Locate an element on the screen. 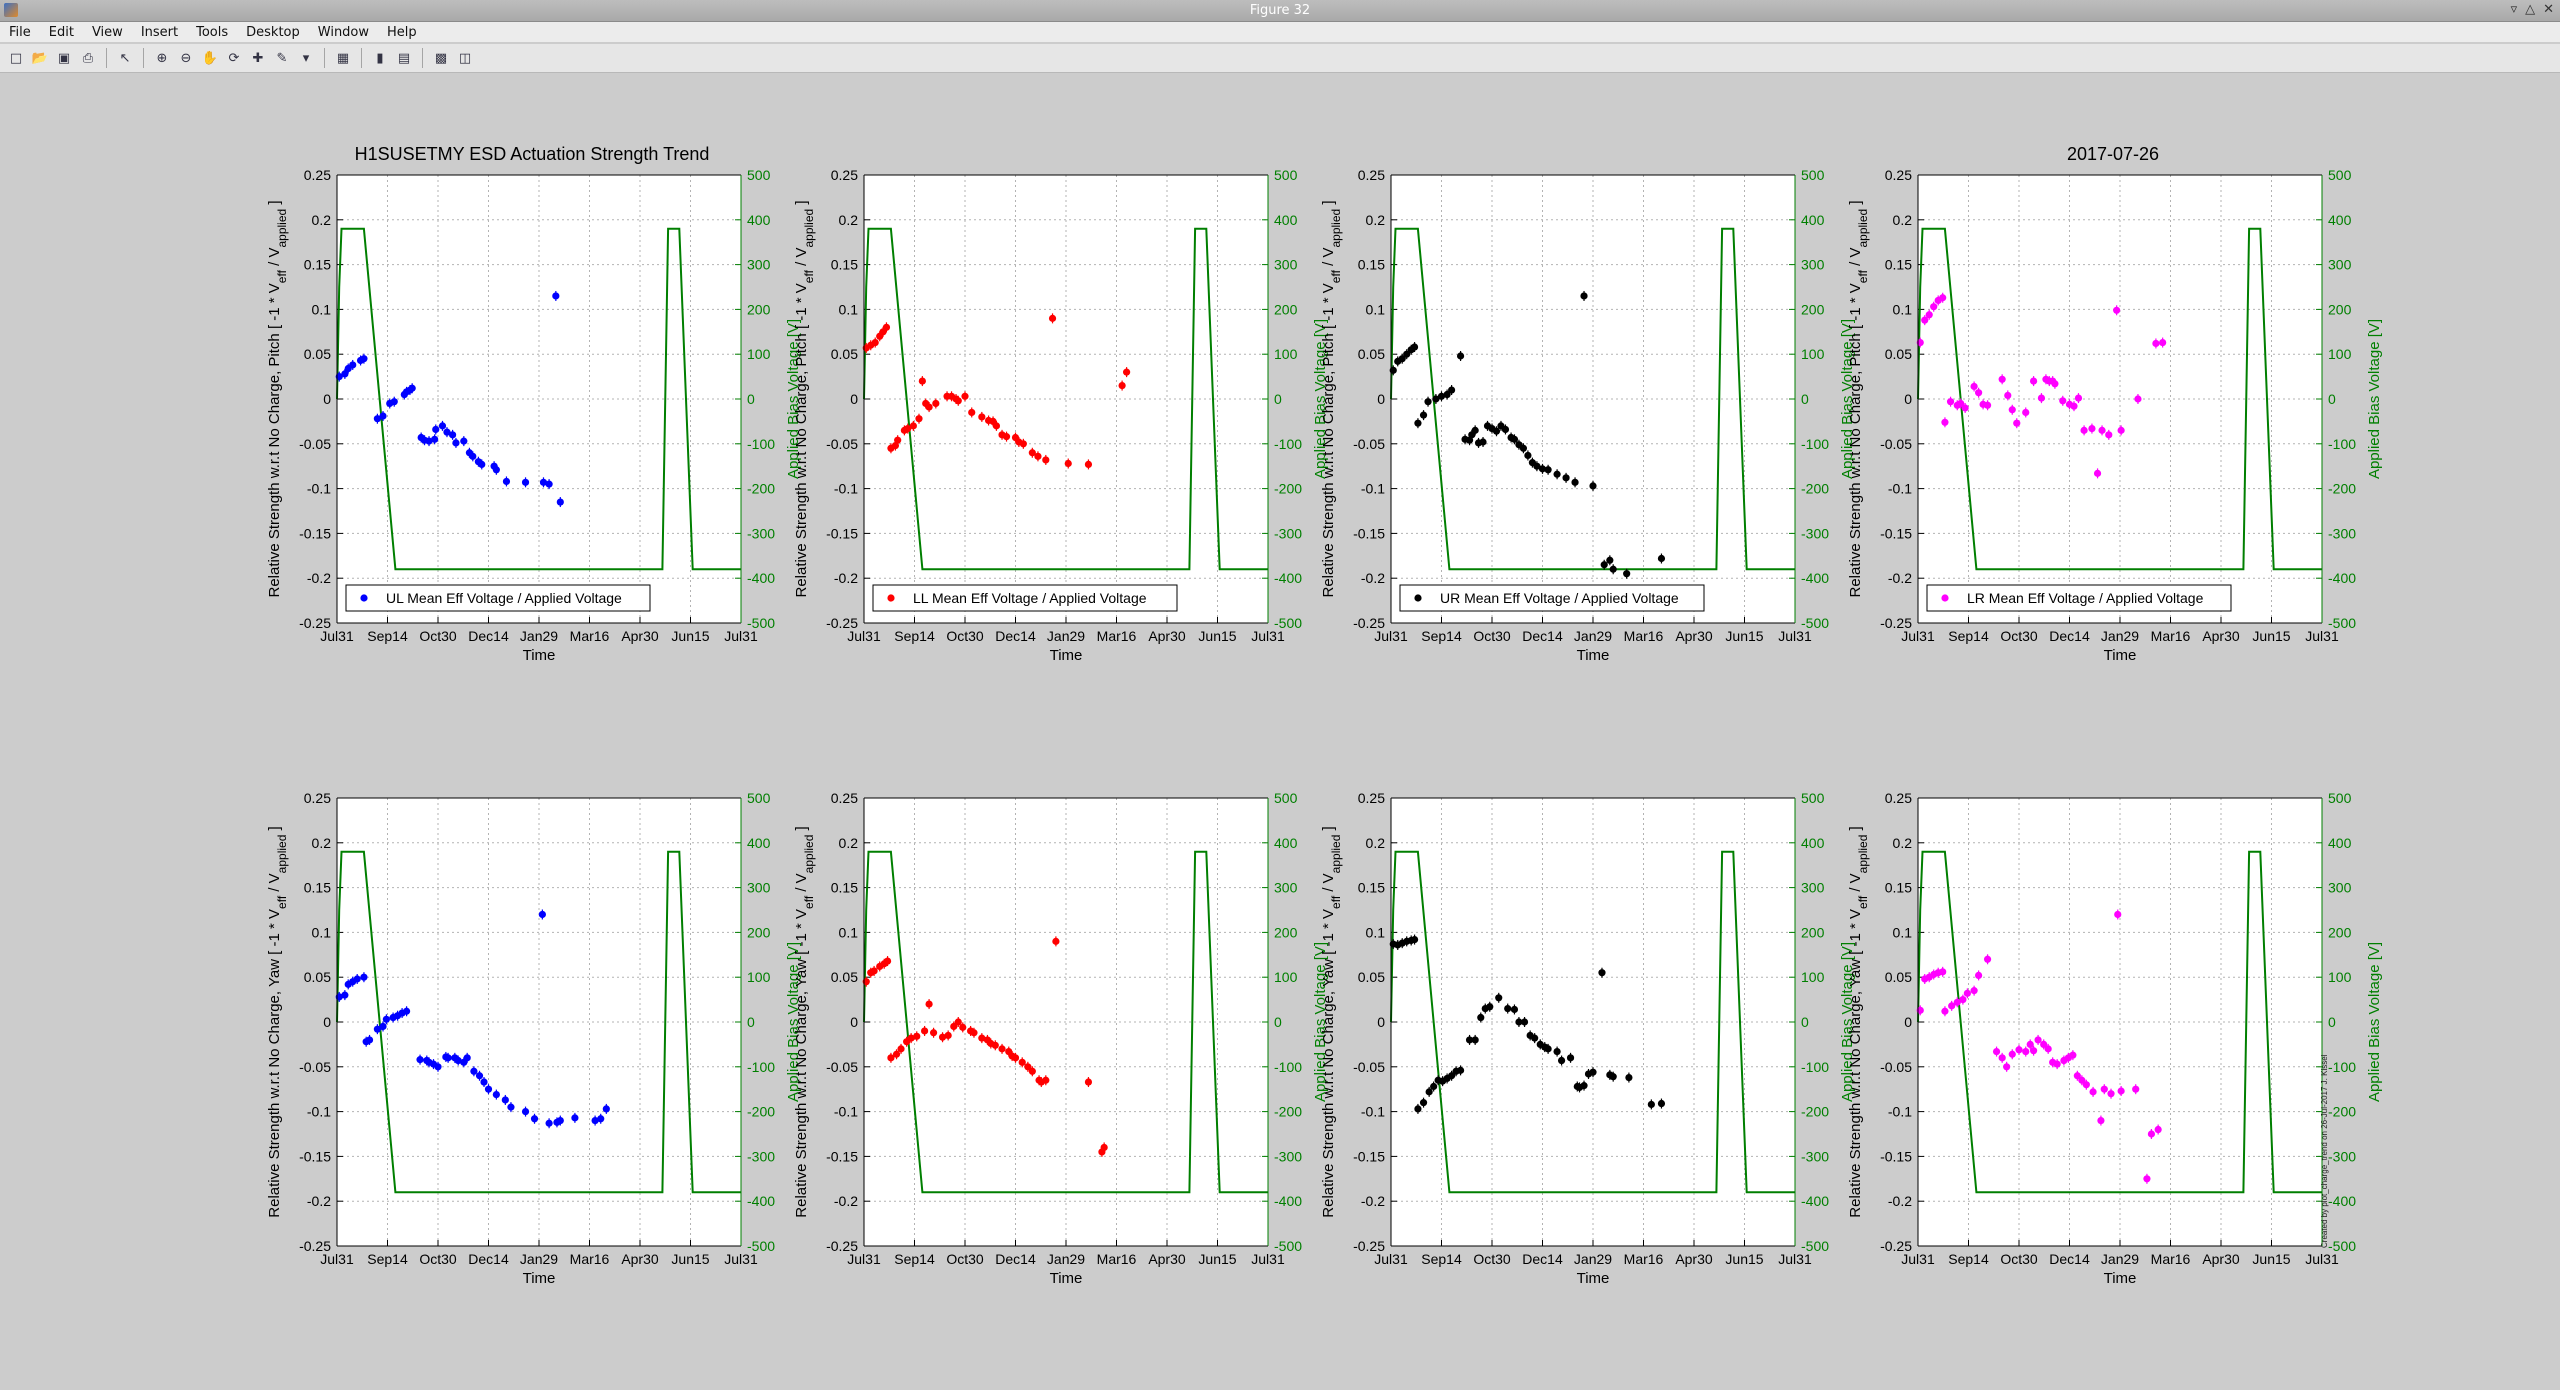 The height and width of the screenshot is (1390, 2560). colorbar-icon: ▦ is located at coordinates (343, 58).